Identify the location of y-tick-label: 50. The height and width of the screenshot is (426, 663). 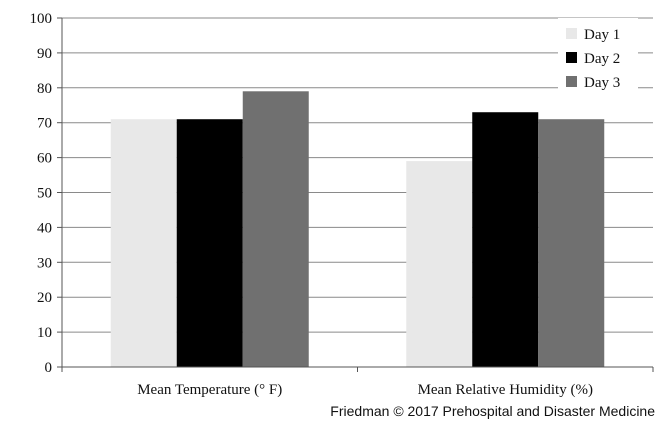
(44, 194).